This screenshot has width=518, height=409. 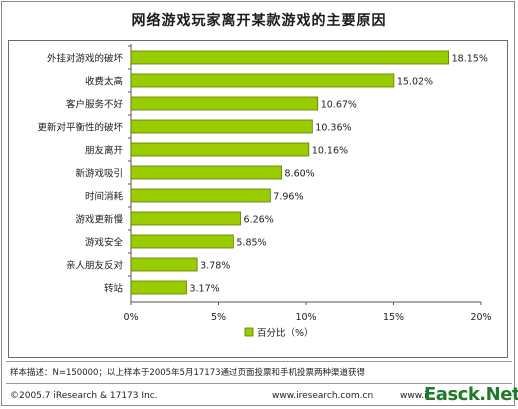 I want to click on footer-divider-bottom, so click(x=259, y=383).